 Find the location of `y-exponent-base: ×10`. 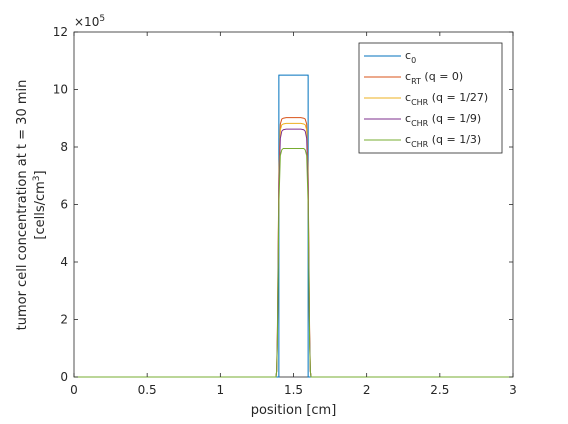

y-exponent-base: ×10 is located at coordinates (86, 22).